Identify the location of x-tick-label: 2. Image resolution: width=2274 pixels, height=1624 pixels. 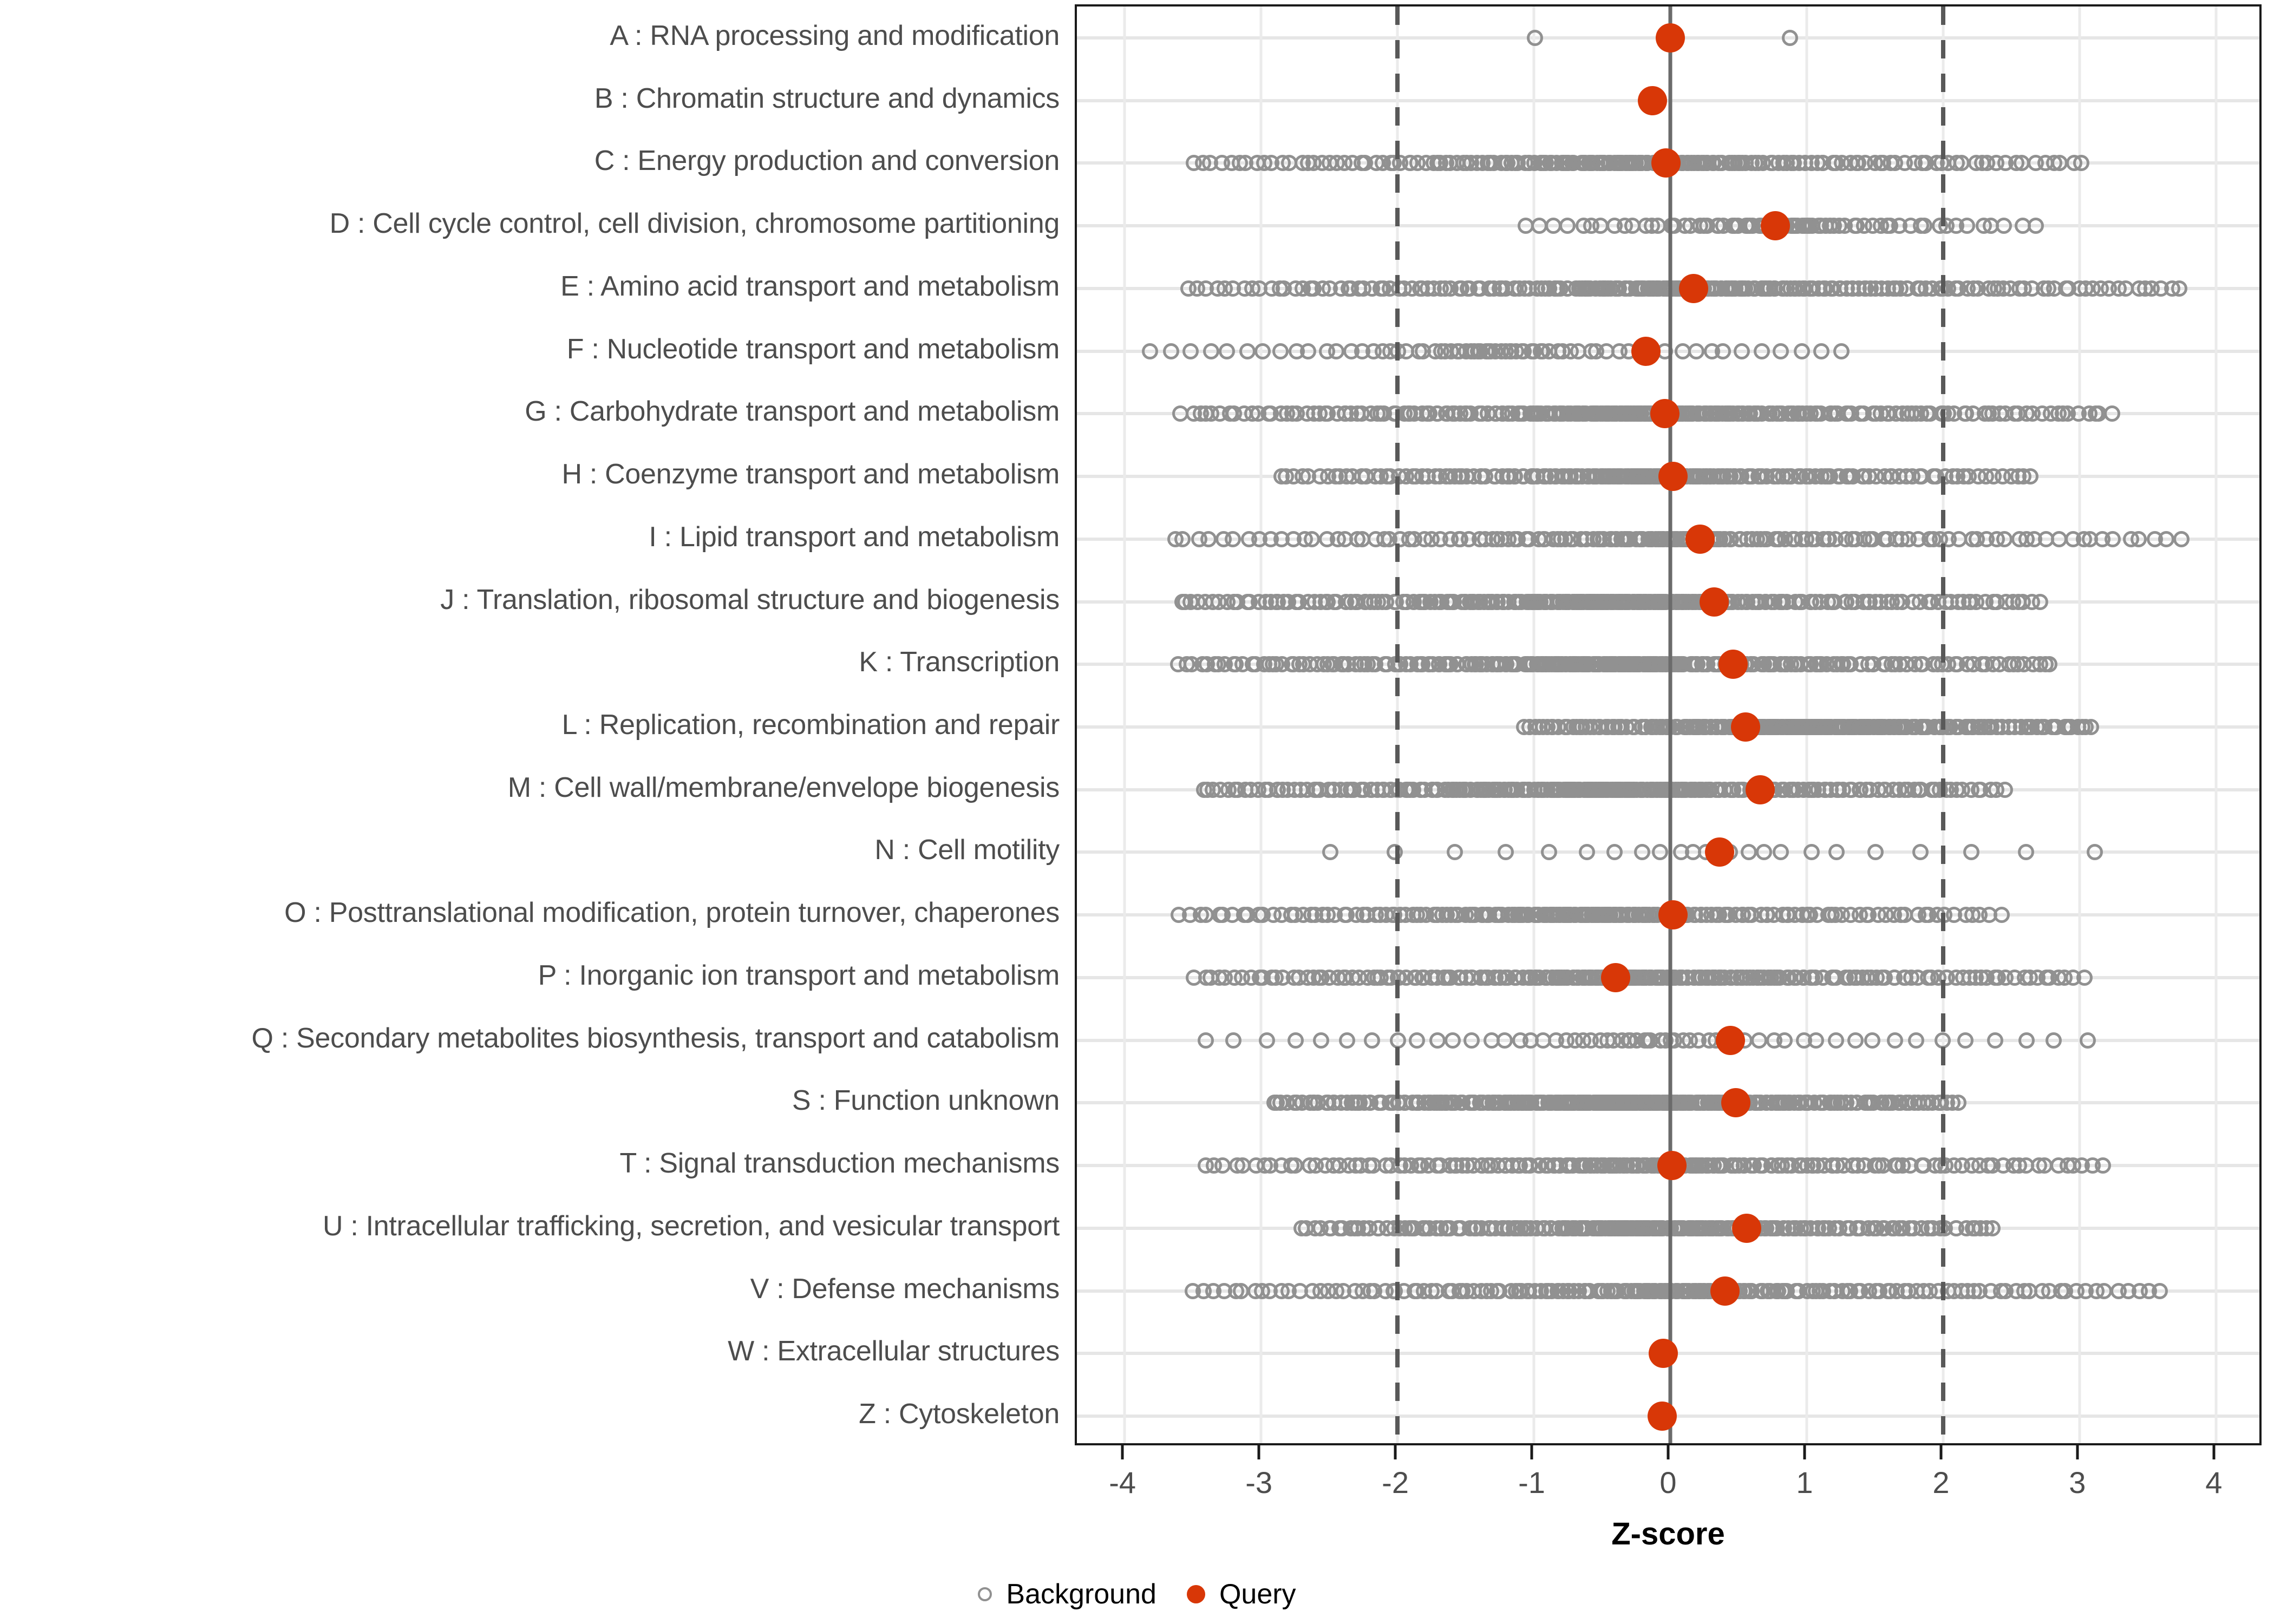
(1941, 1482).